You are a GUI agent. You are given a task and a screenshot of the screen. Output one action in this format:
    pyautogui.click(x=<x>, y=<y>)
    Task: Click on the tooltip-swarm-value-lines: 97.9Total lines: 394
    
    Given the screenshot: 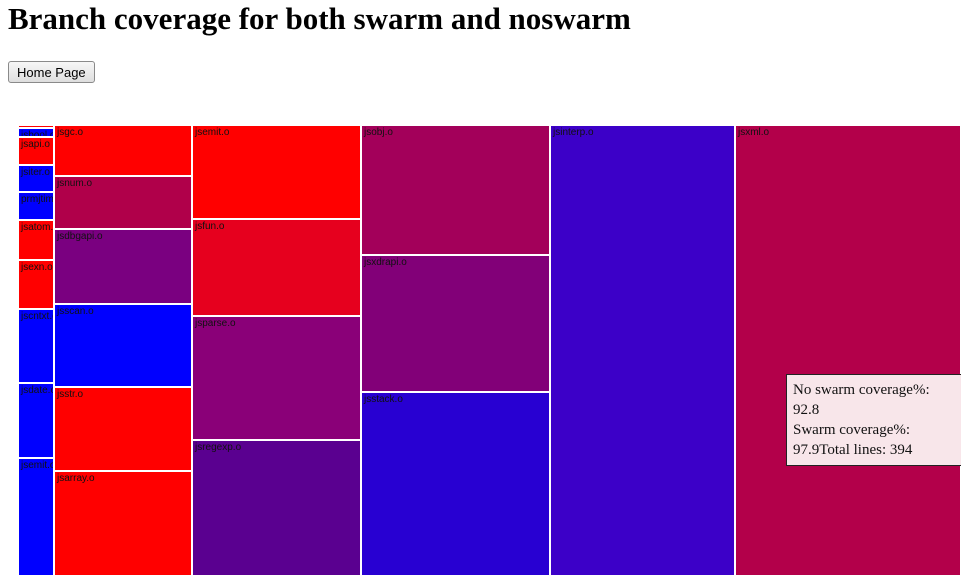 What is the action you would take?
    pyautogui.click(x=853, y=450)
    